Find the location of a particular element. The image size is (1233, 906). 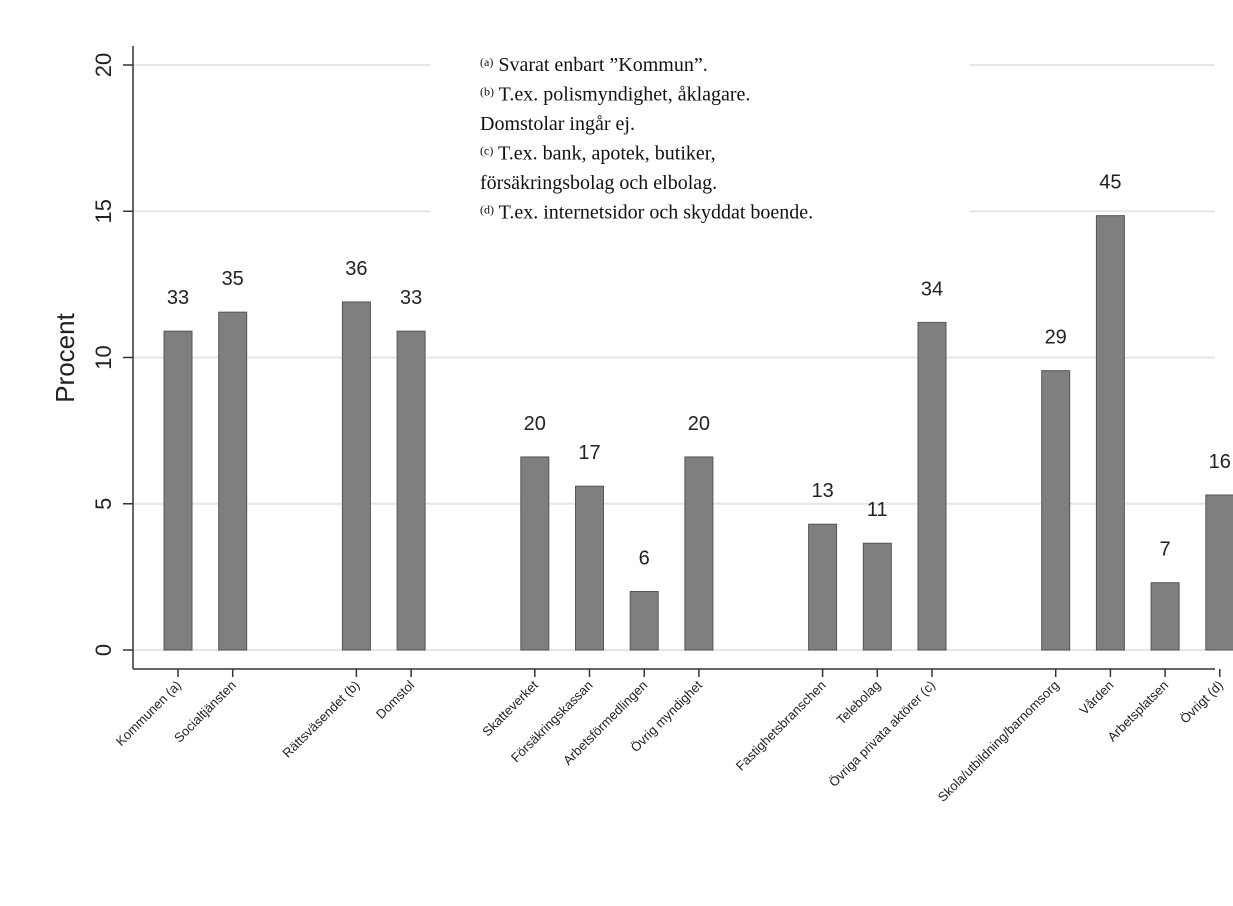

notes-background is located at coordinates (700, 144).